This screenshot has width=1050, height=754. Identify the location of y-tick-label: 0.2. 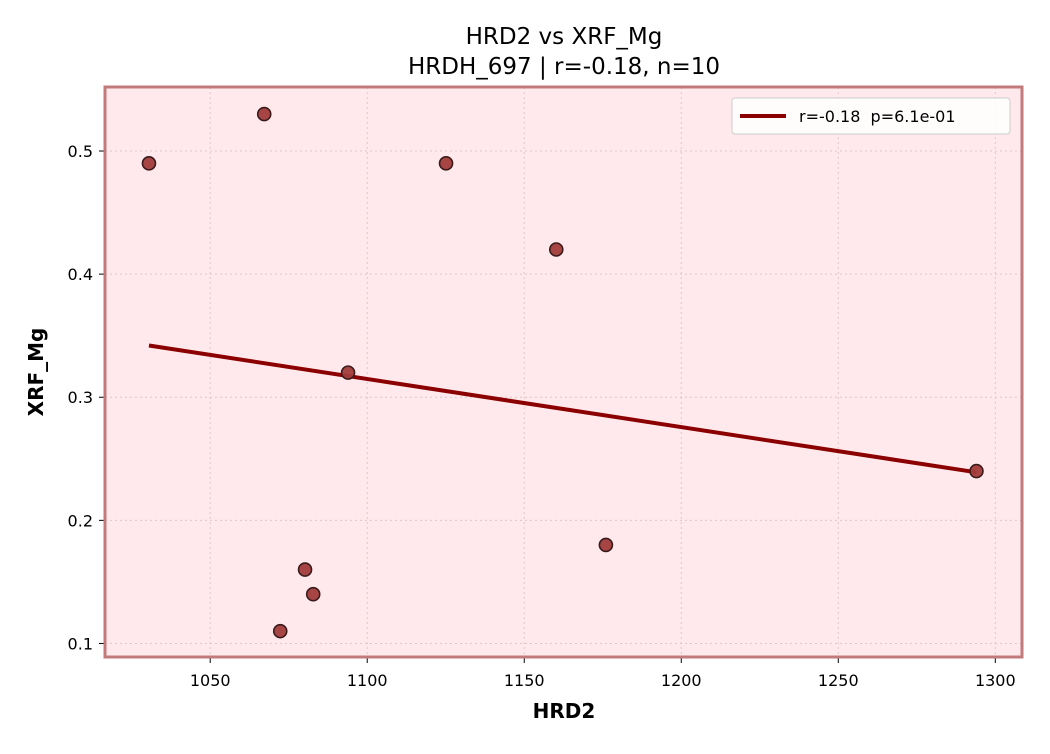
(80, 520).